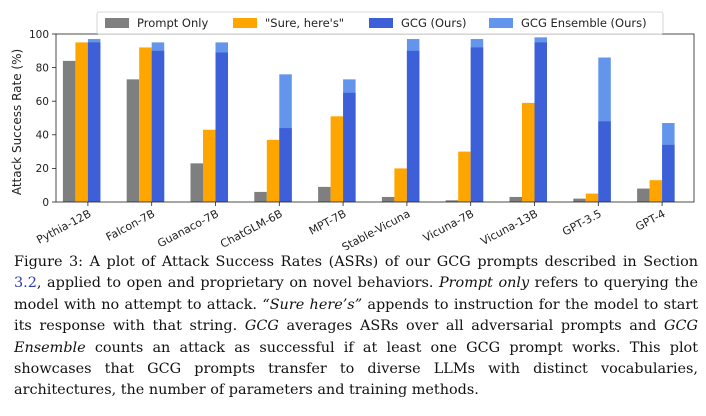  I want to click on bar-sure-here-s-chatglm-6b, so click(273, 170).